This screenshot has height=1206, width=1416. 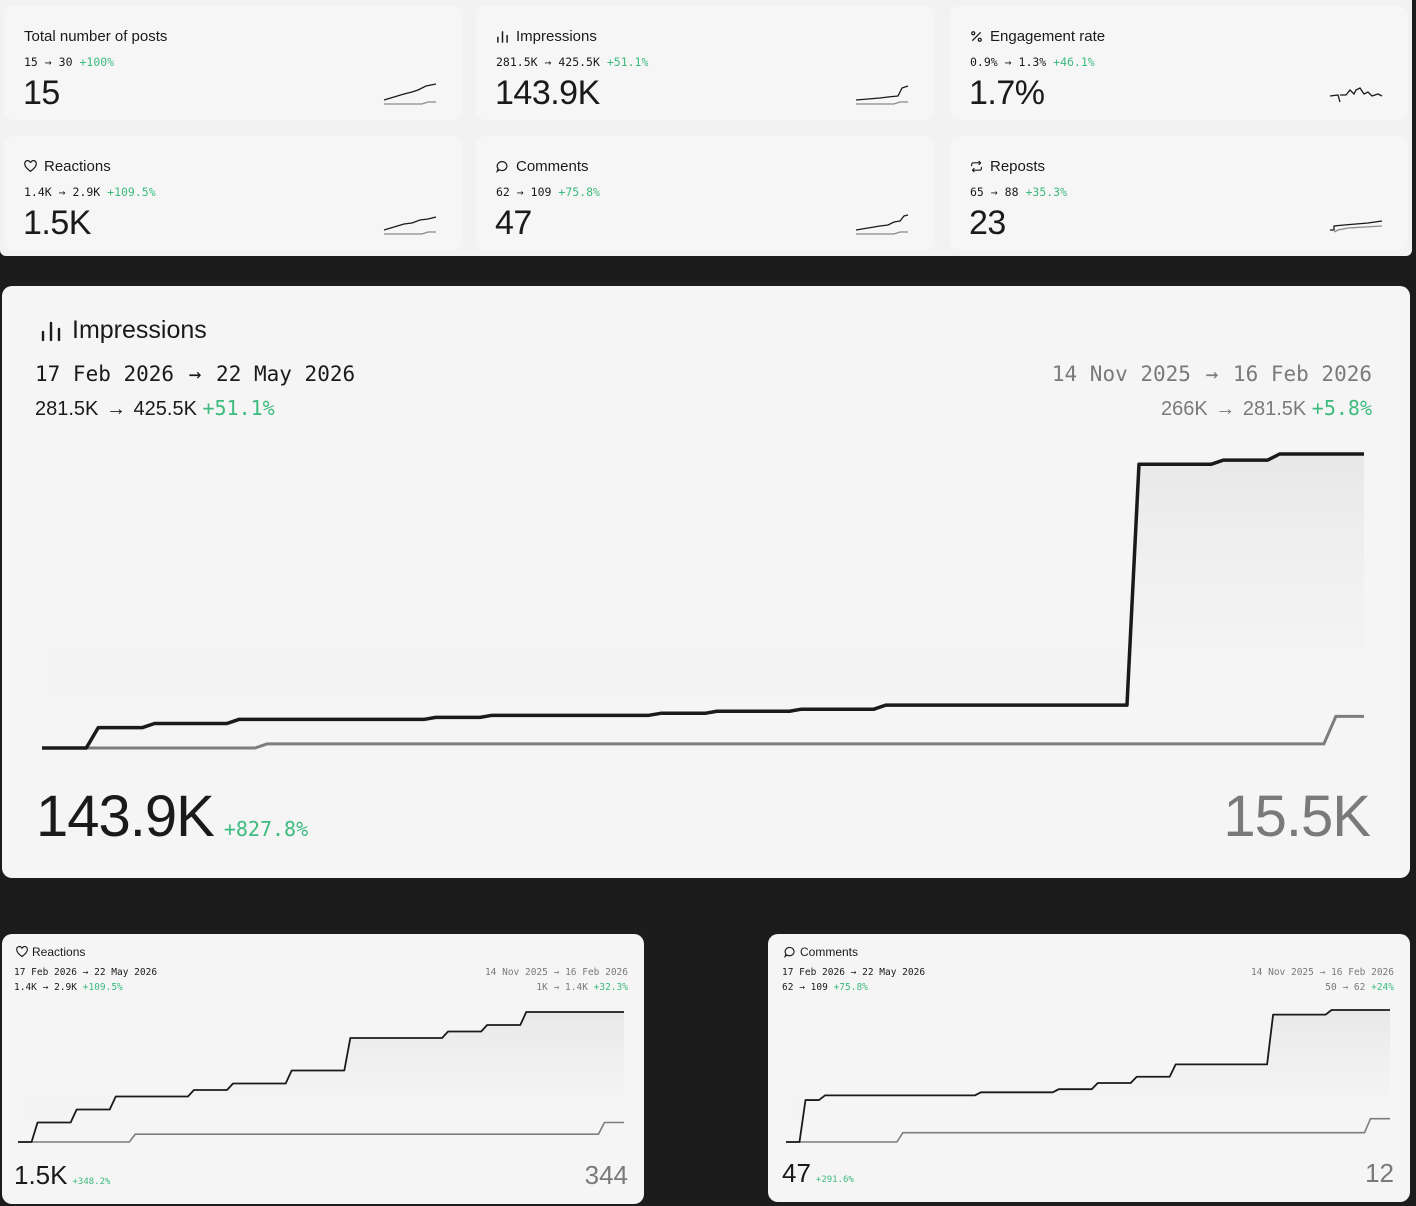 I want to click on stat-comparison: 65 → 88 +35.3%, so click(x=1019, y=192).